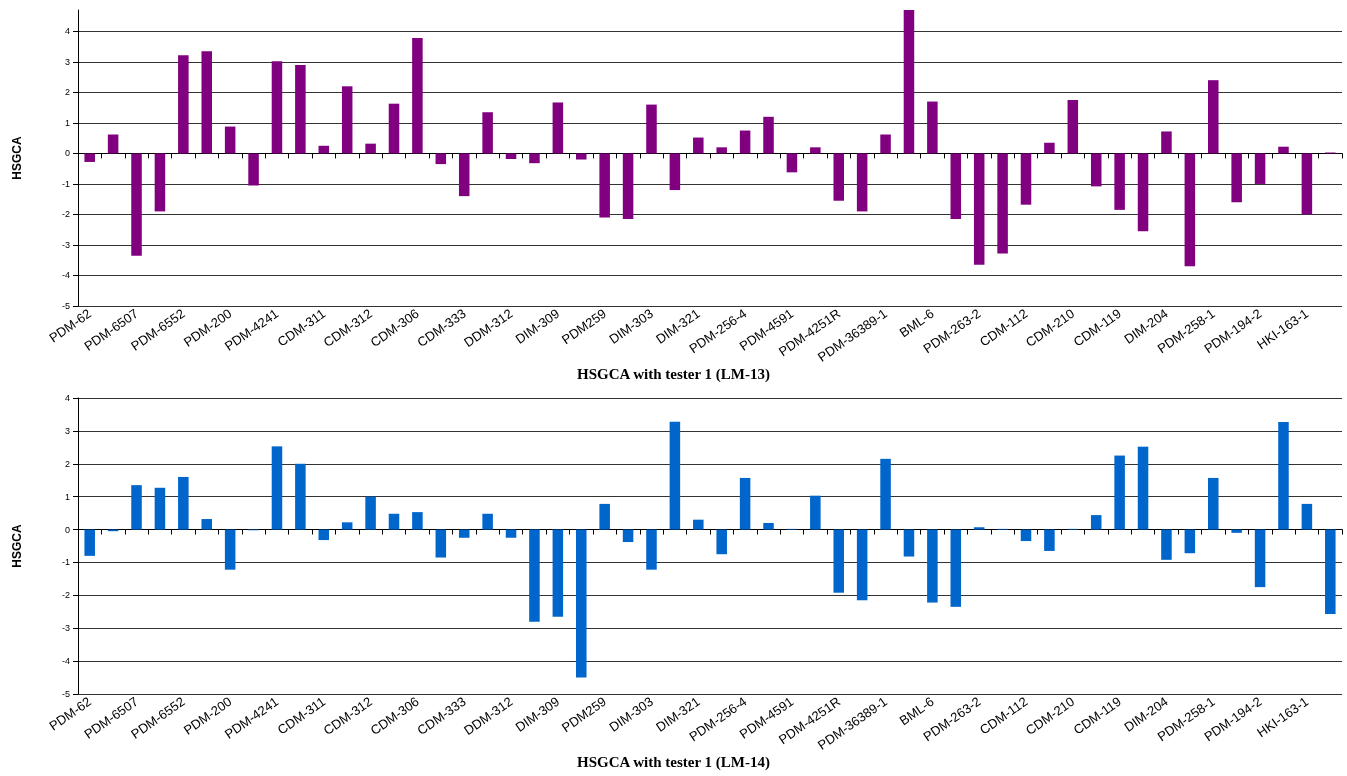 The height and width of the screenshot is (776, 1347). What do you see at coordinates (67, 398) in the screenshot?
I see `y-tick-label: 4` at bounding box center [67, 398].